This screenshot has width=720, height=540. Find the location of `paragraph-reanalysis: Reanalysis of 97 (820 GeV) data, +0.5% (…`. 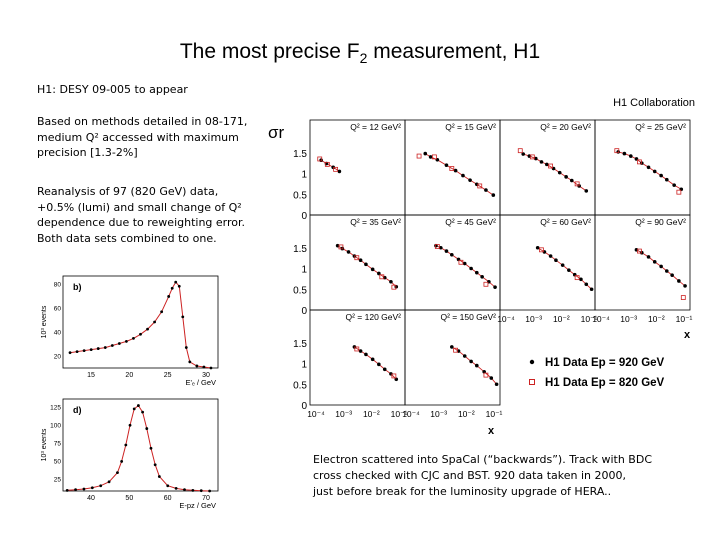

paragraph-reanalysis: Reanalysis of 97 (820 GeV) data, +0.5% (… is located at coordinates (141, 215).